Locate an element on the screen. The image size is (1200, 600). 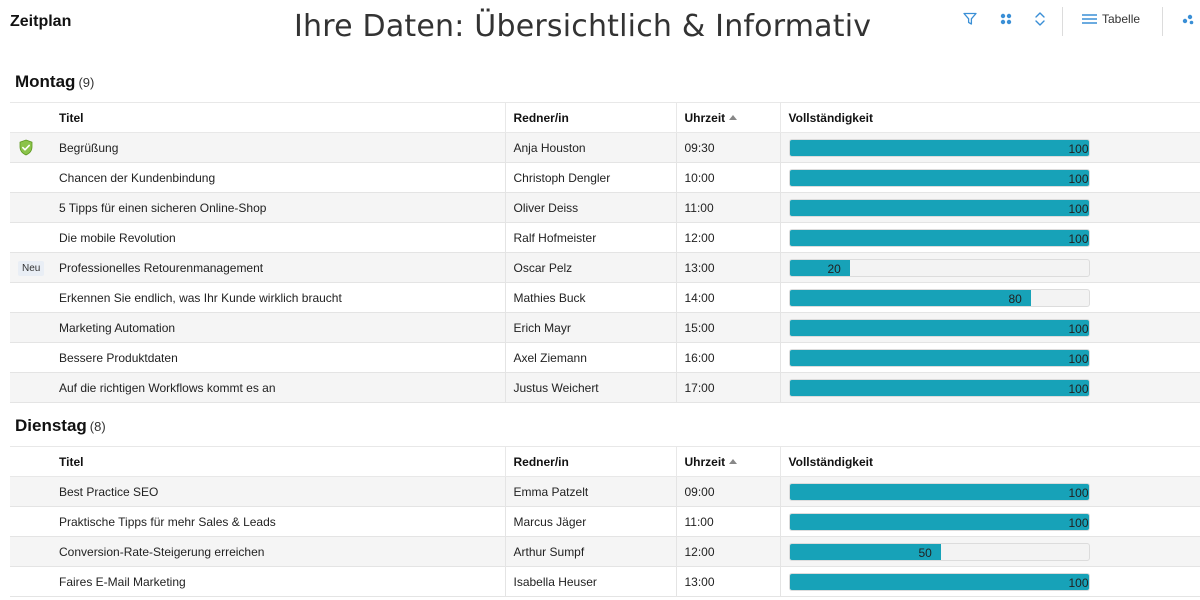
scatter-icon is located at coordinates (1188, 19).